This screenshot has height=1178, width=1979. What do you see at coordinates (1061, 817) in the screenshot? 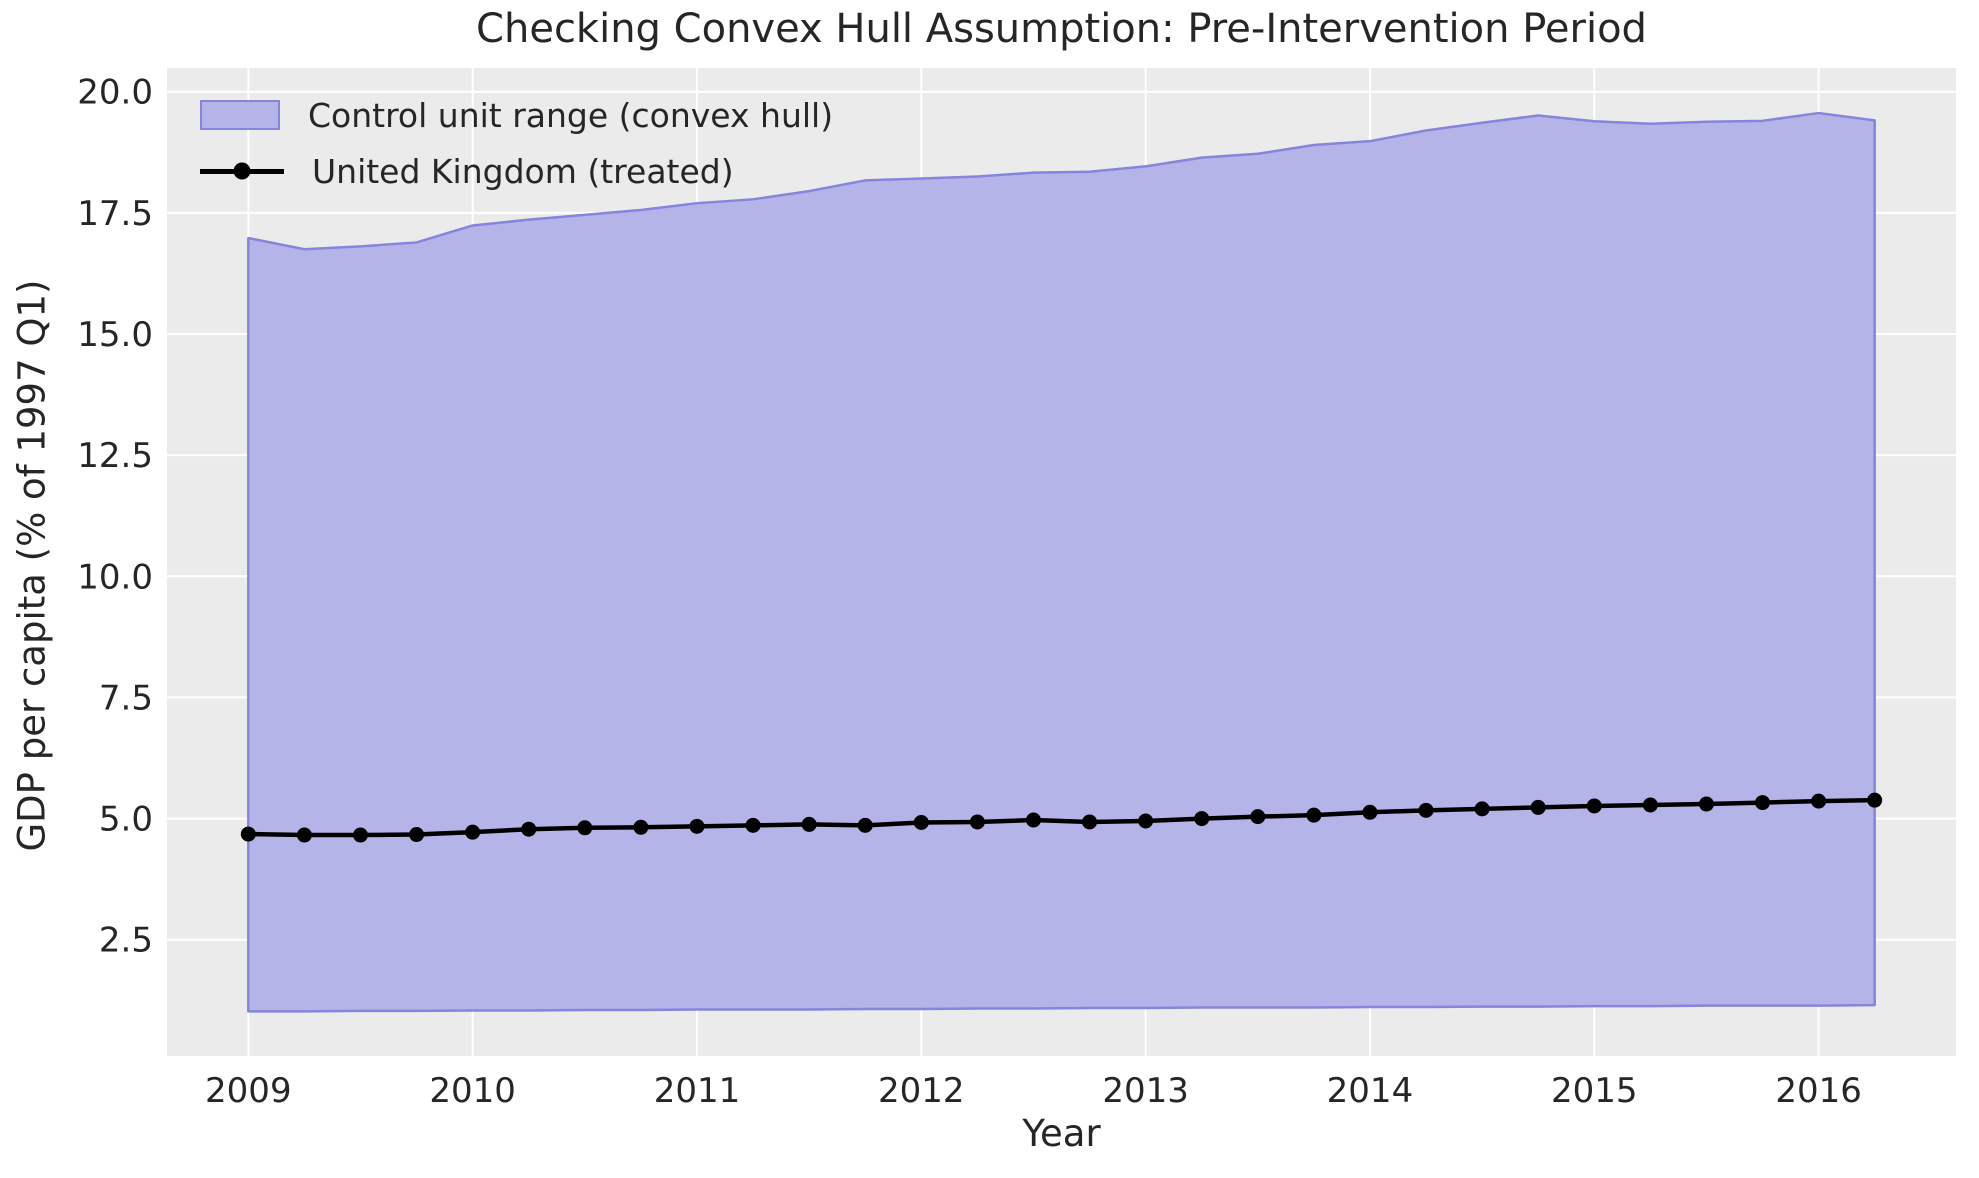
I see `treated-line` at bounding box center [1061, 817].